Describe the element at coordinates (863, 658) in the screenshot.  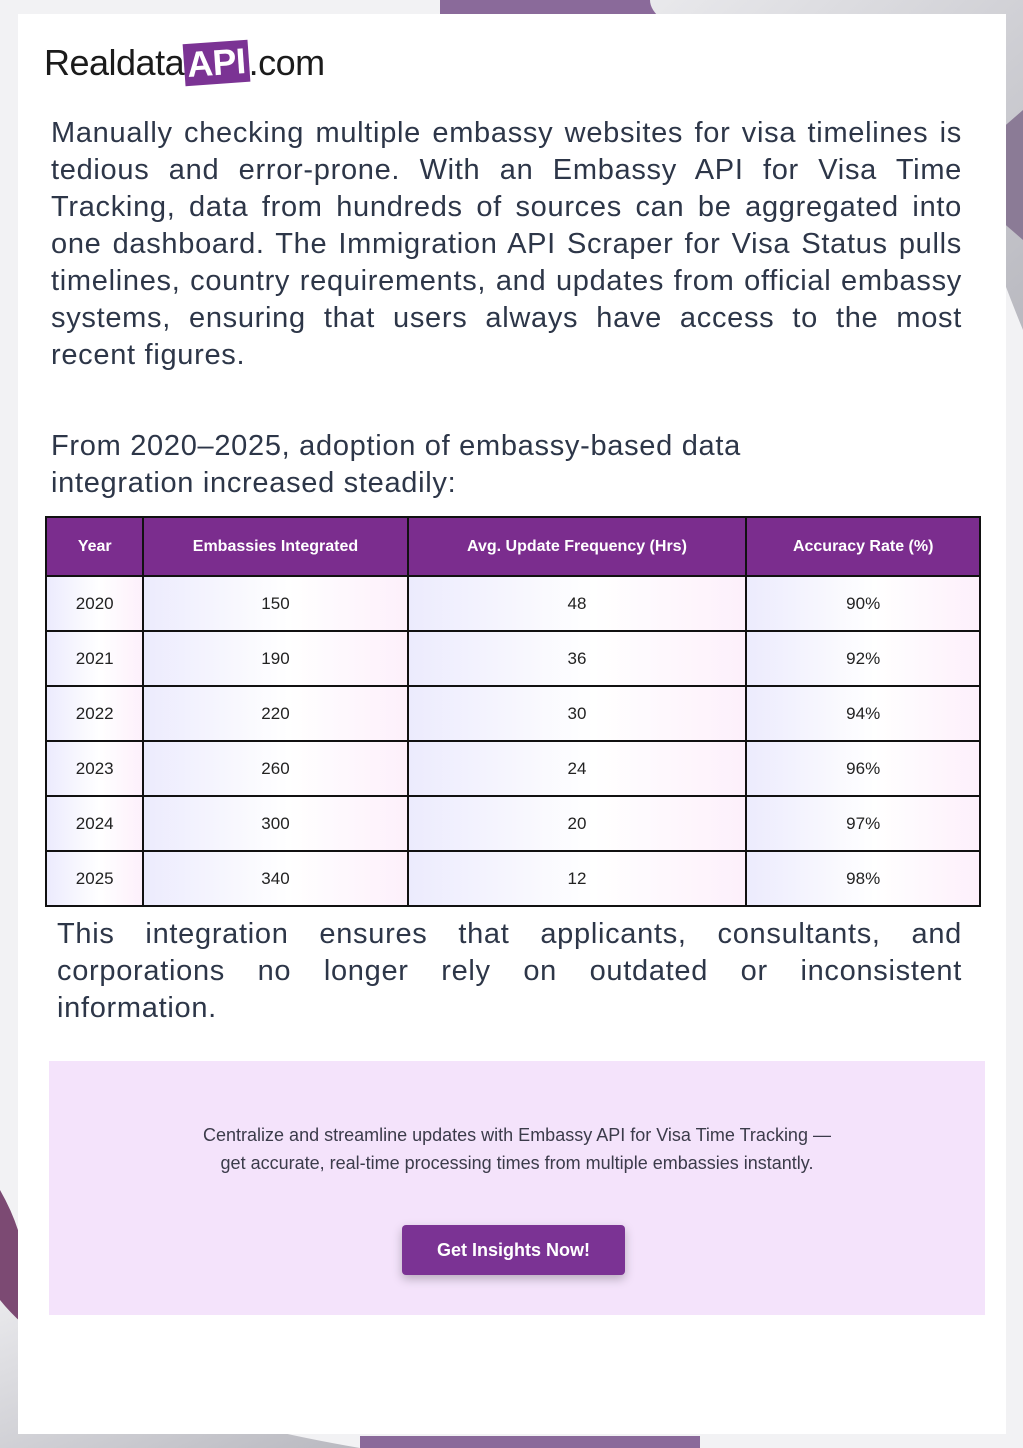
I see `table-cell: 92%` at that location.